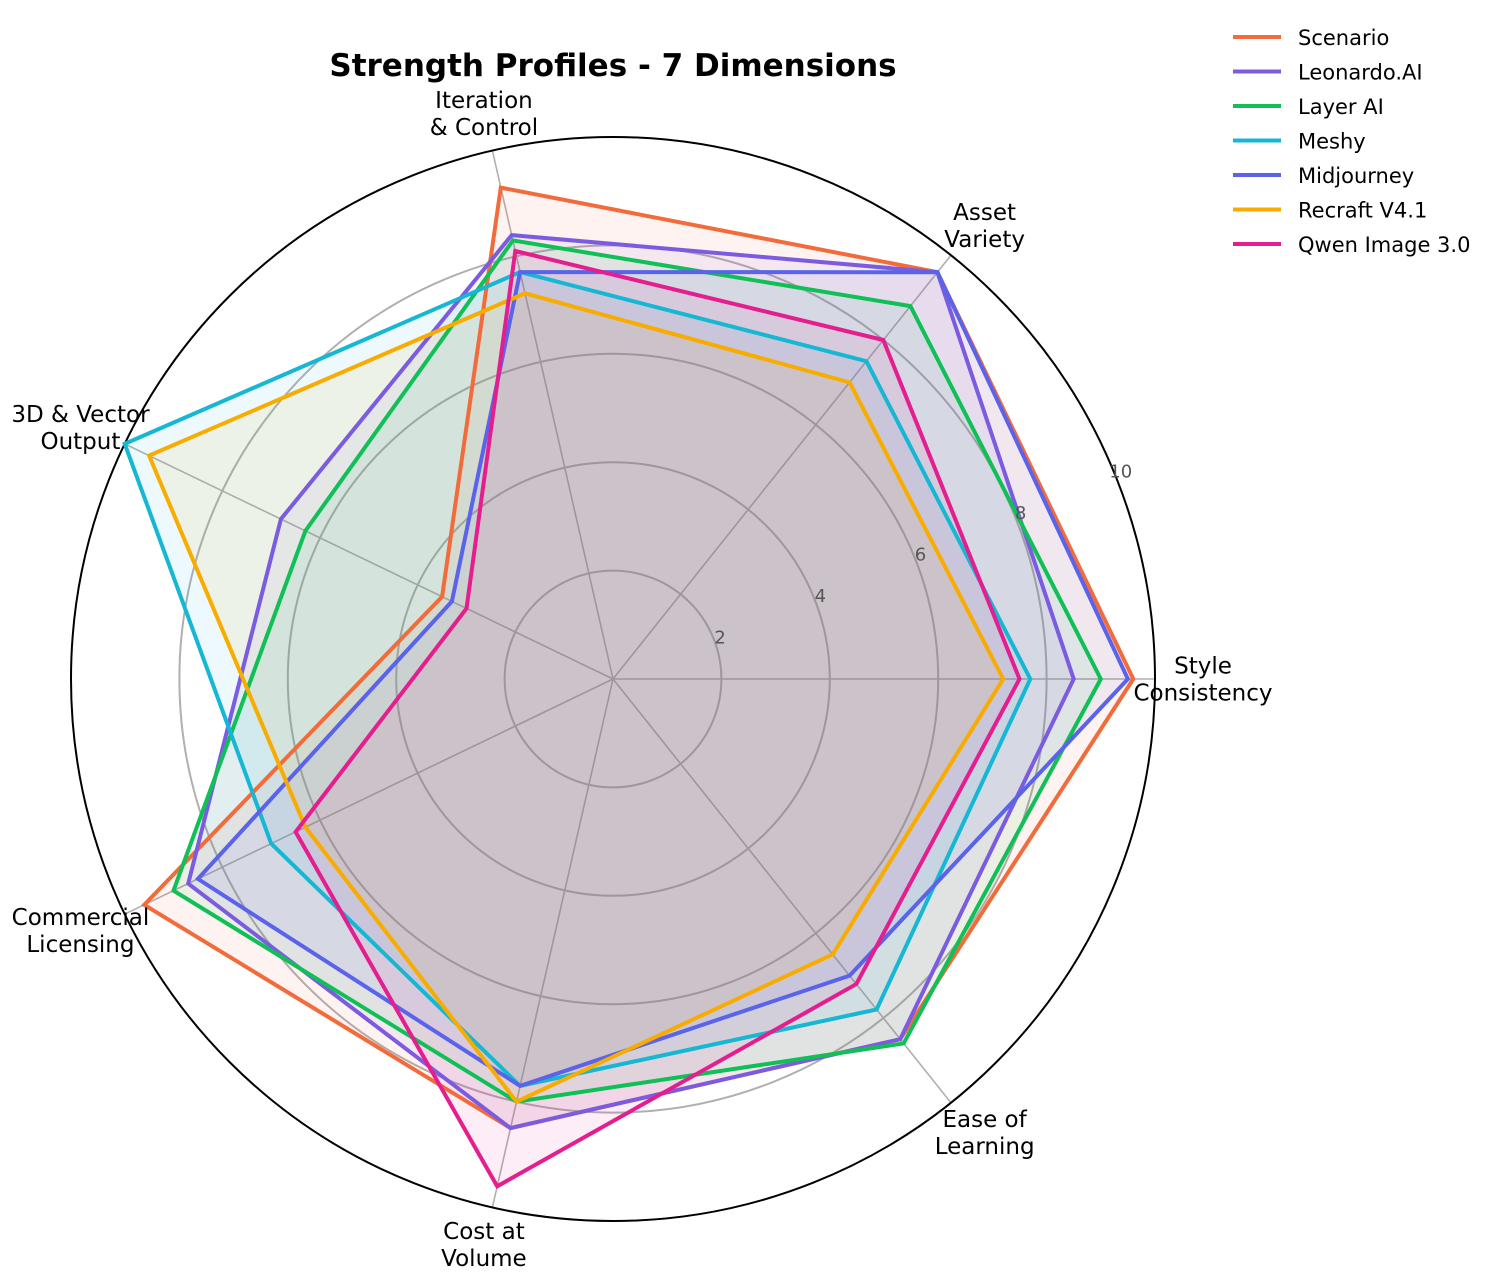  Describe the element at coordinates (1360, 73) in the screenshot. I see `legend-label: Leonardo.AI` at that location.